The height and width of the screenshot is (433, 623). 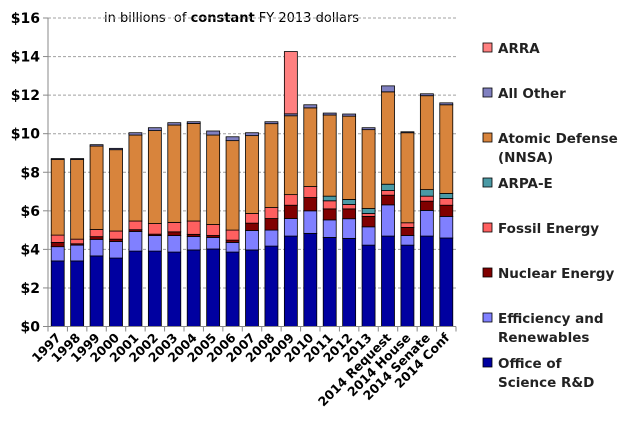 What do you see at coordinates (525, 184) in the screenshot?
I see `legend-label: ARPA-E` at bounding box center [525, 184].